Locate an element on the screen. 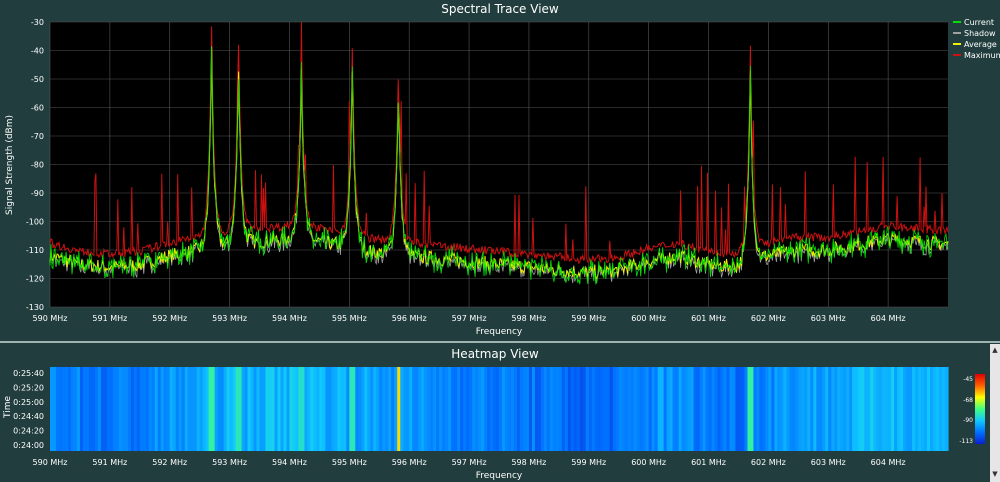 This screenshot has height=482, width=1000. heatmap-x-tick-label: 593 MHz is located at coordinates (229, 462).